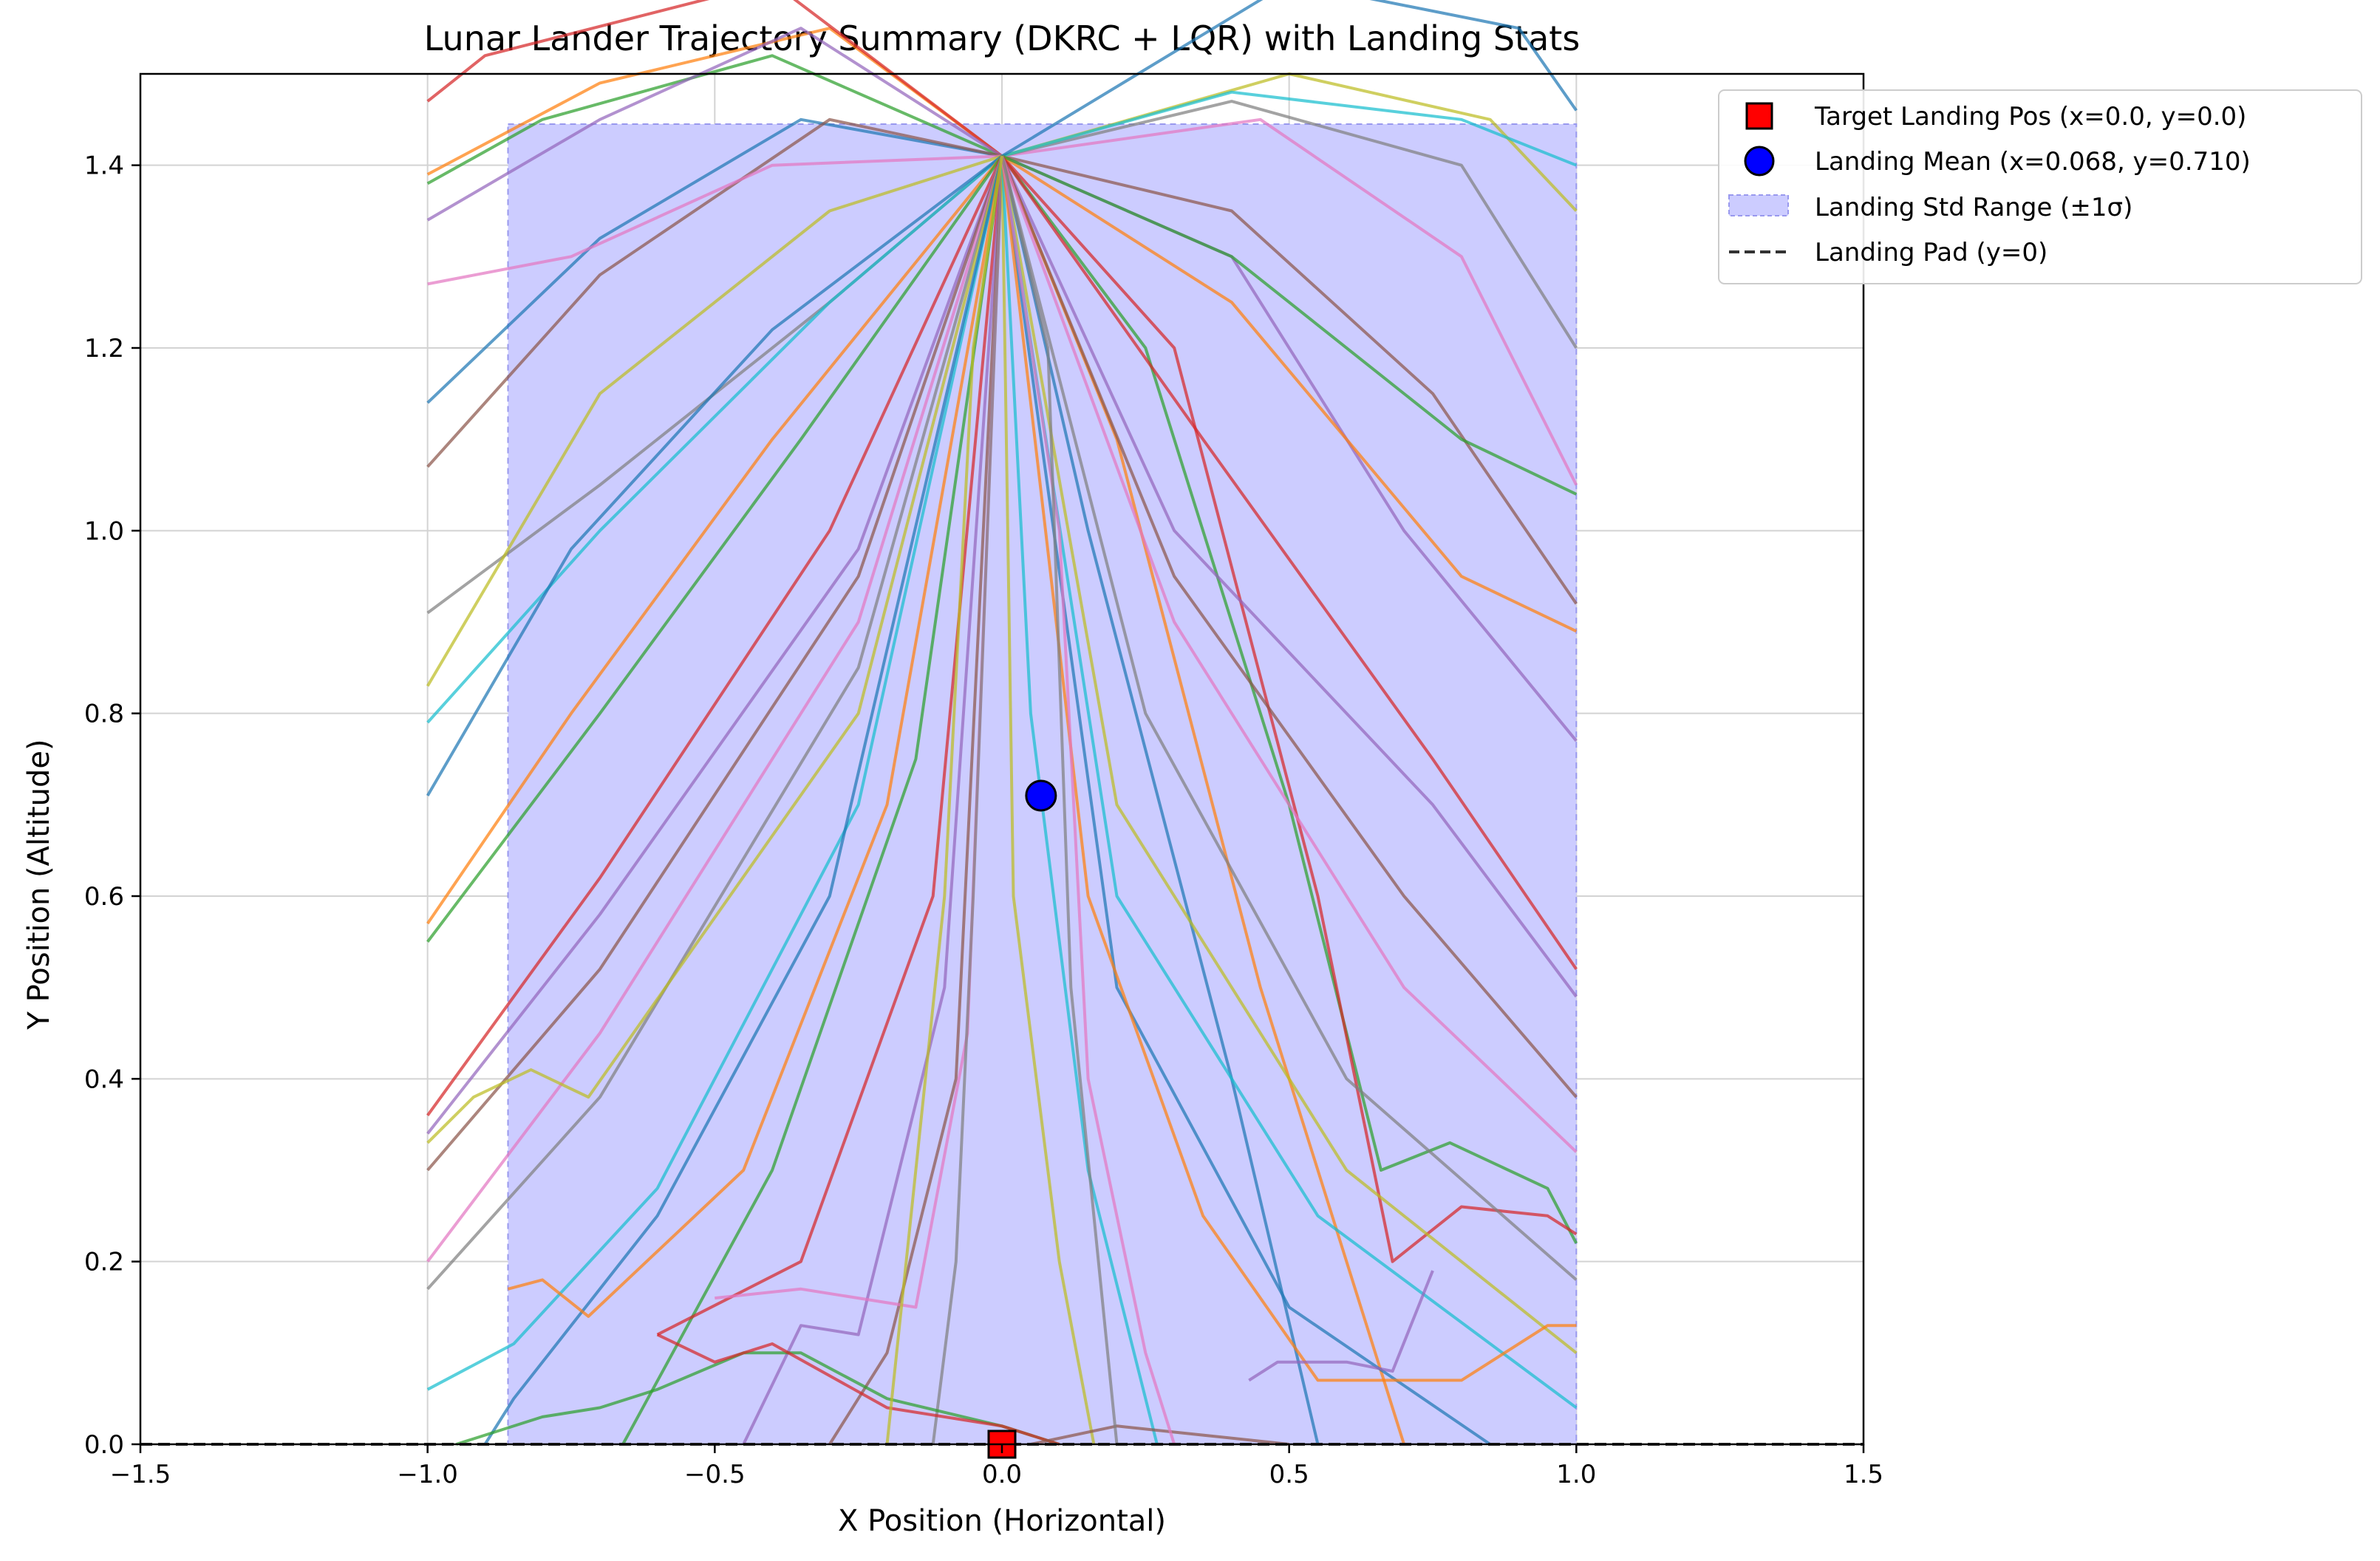  Describe the element at coordinates (1041, 796) in the screenshot. I see `landing-mean-marker` at that location.